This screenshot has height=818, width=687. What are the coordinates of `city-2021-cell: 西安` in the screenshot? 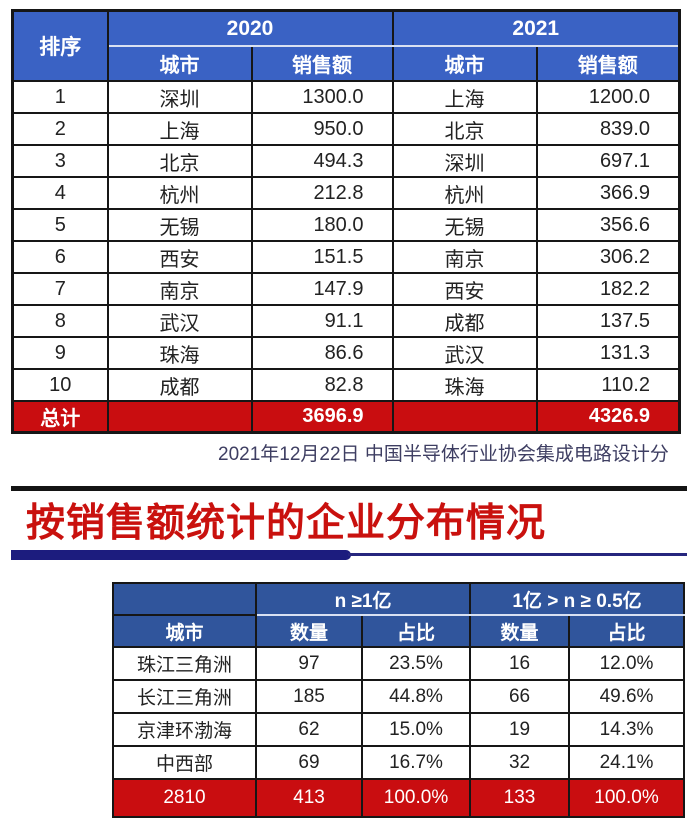 It's located at (464, 289).